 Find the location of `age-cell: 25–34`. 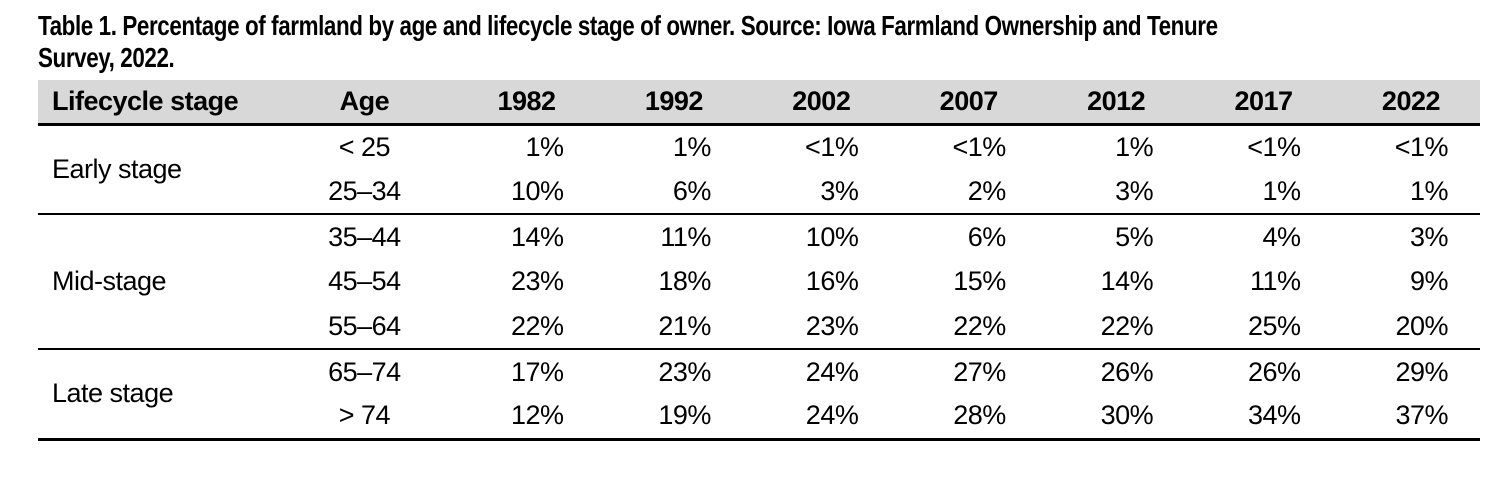

age-cell: 25–34 is located at coordinates (364, 192).